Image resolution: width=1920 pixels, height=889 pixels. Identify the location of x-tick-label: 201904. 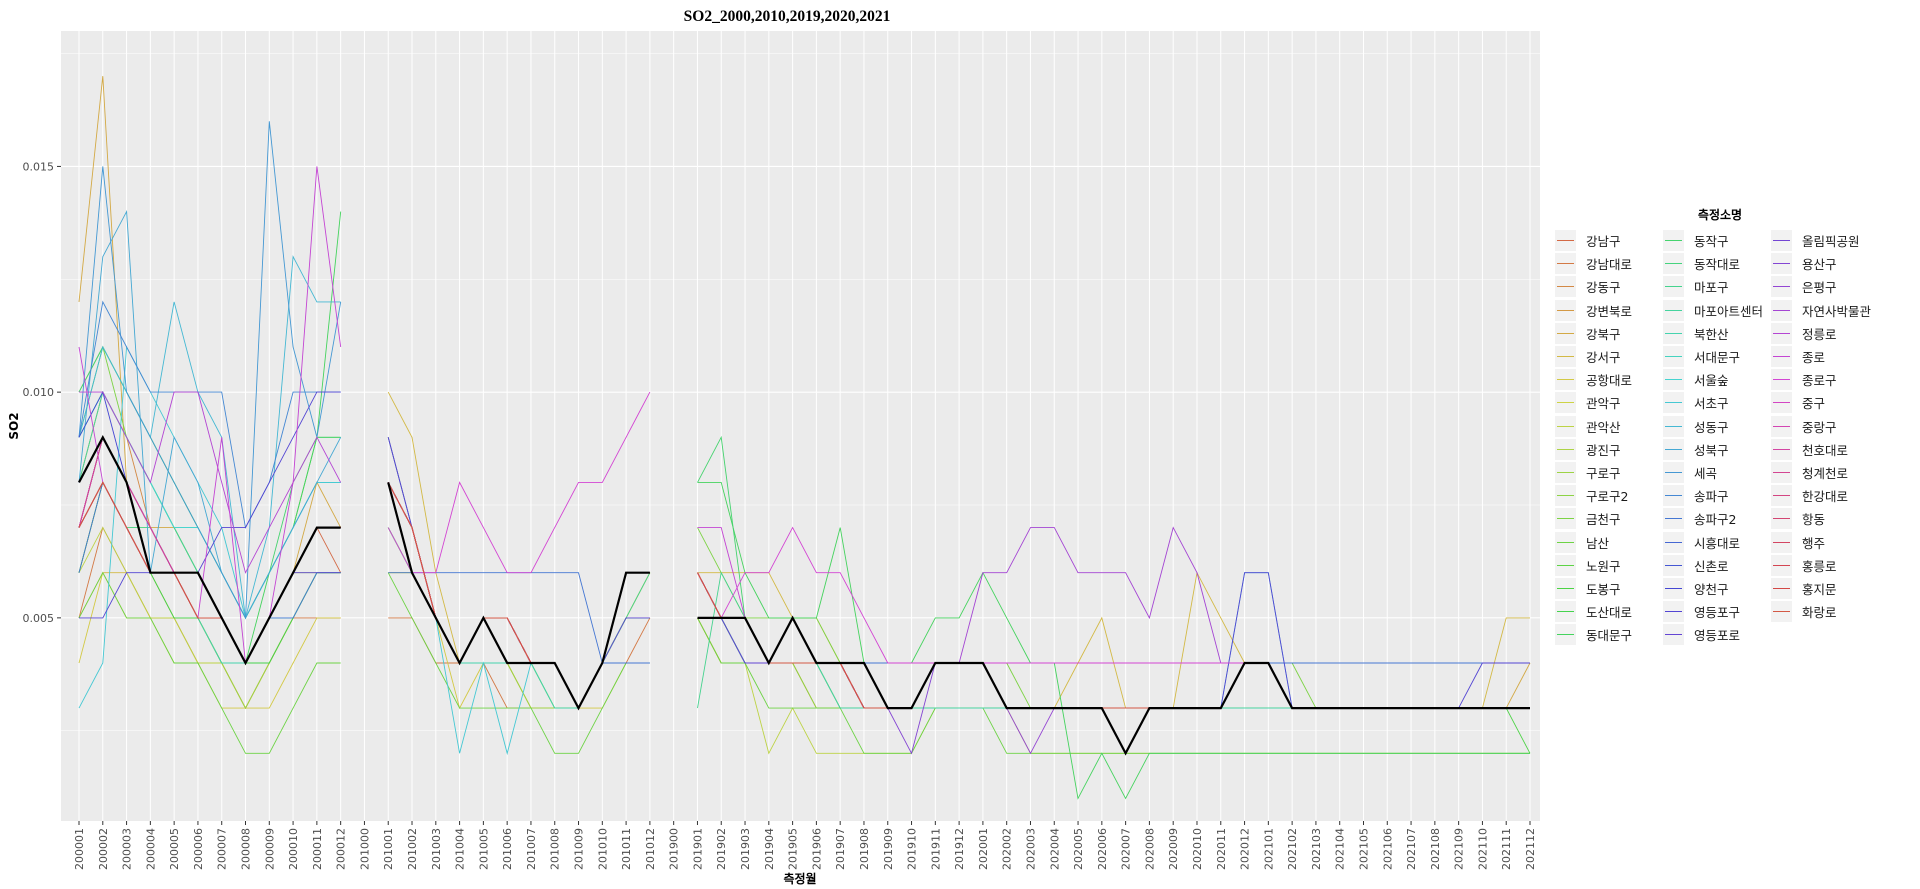
(769, 849).